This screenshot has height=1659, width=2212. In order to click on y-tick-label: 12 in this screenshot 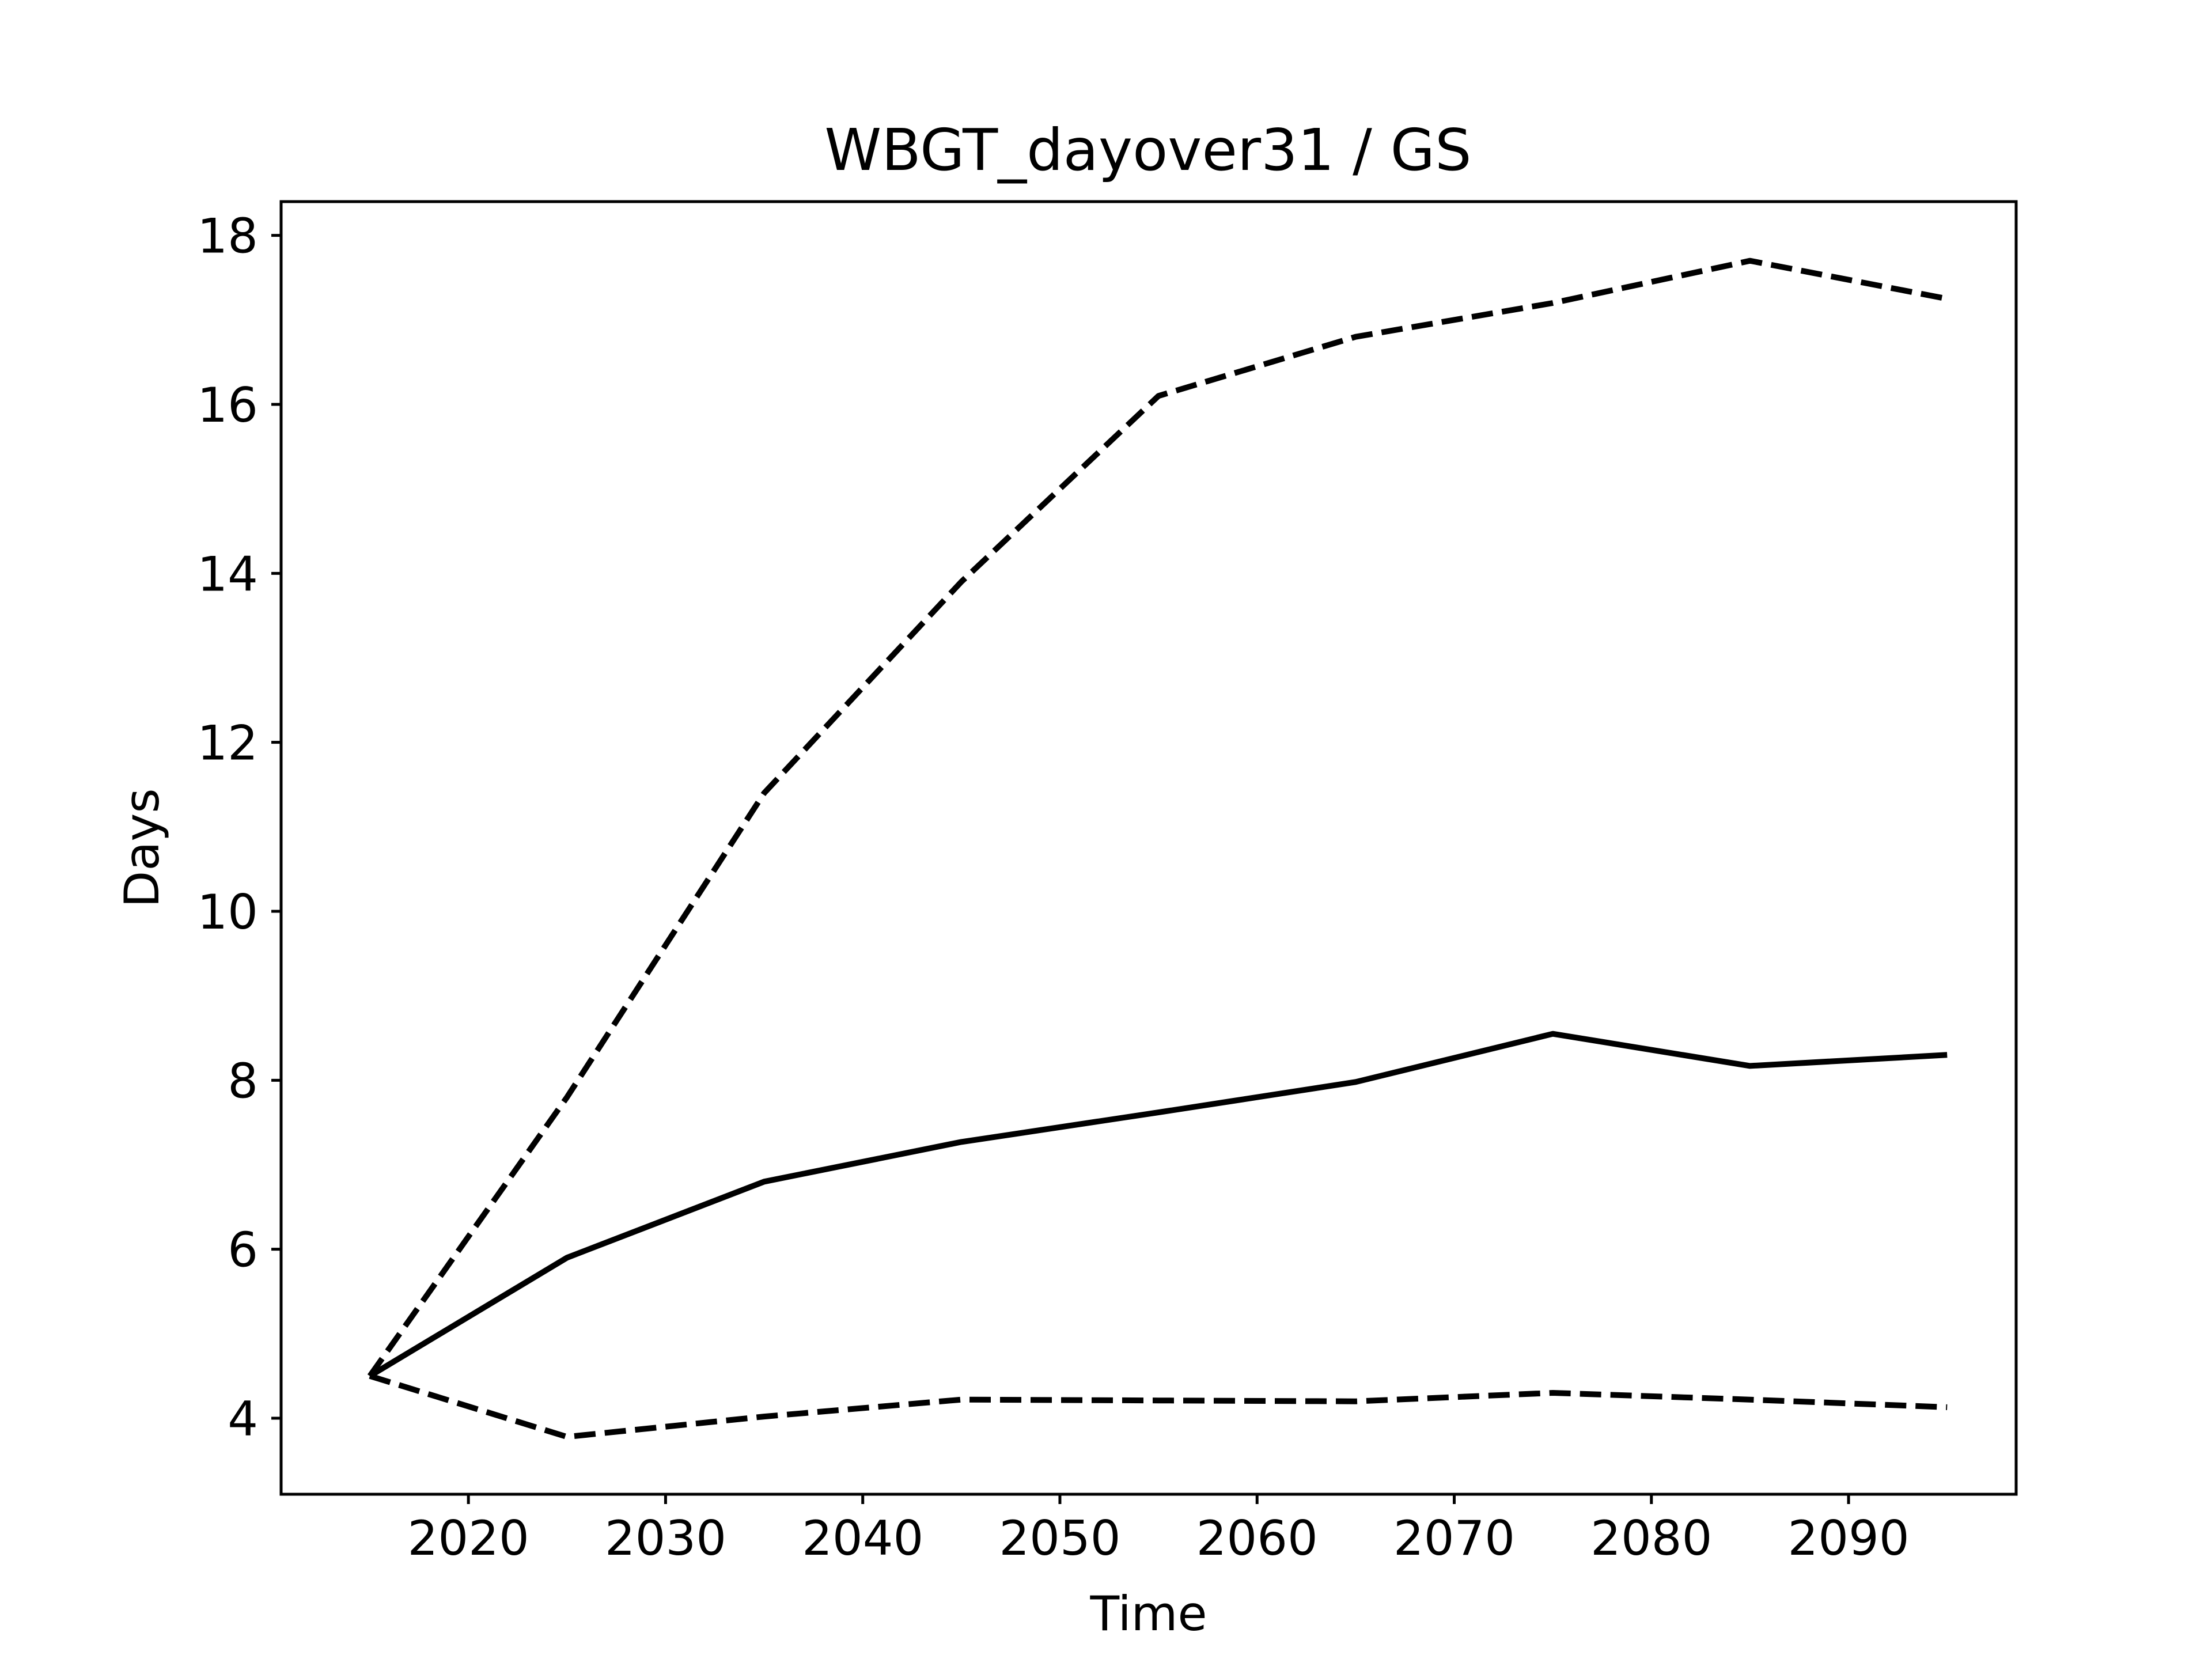, I will do `click(227, 743)`.